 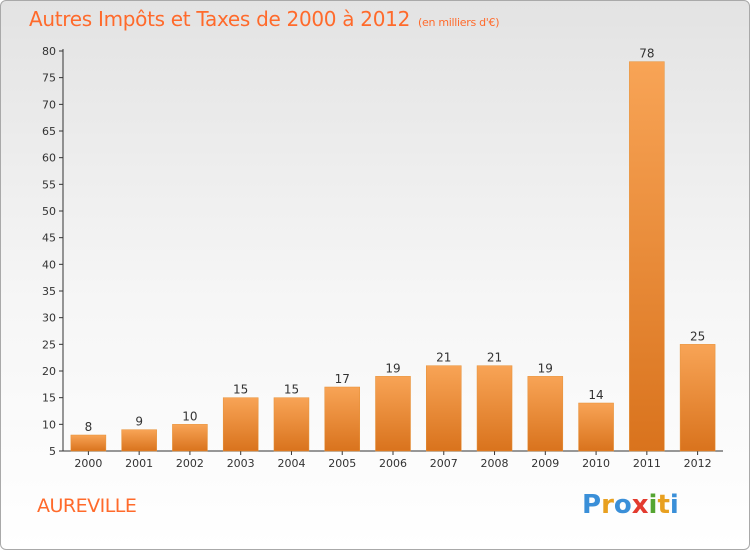 What do you see at coordinates (596, 463) in the screenshot?
I see `x-tick-label: 2010` at bounding box center [596, 463].